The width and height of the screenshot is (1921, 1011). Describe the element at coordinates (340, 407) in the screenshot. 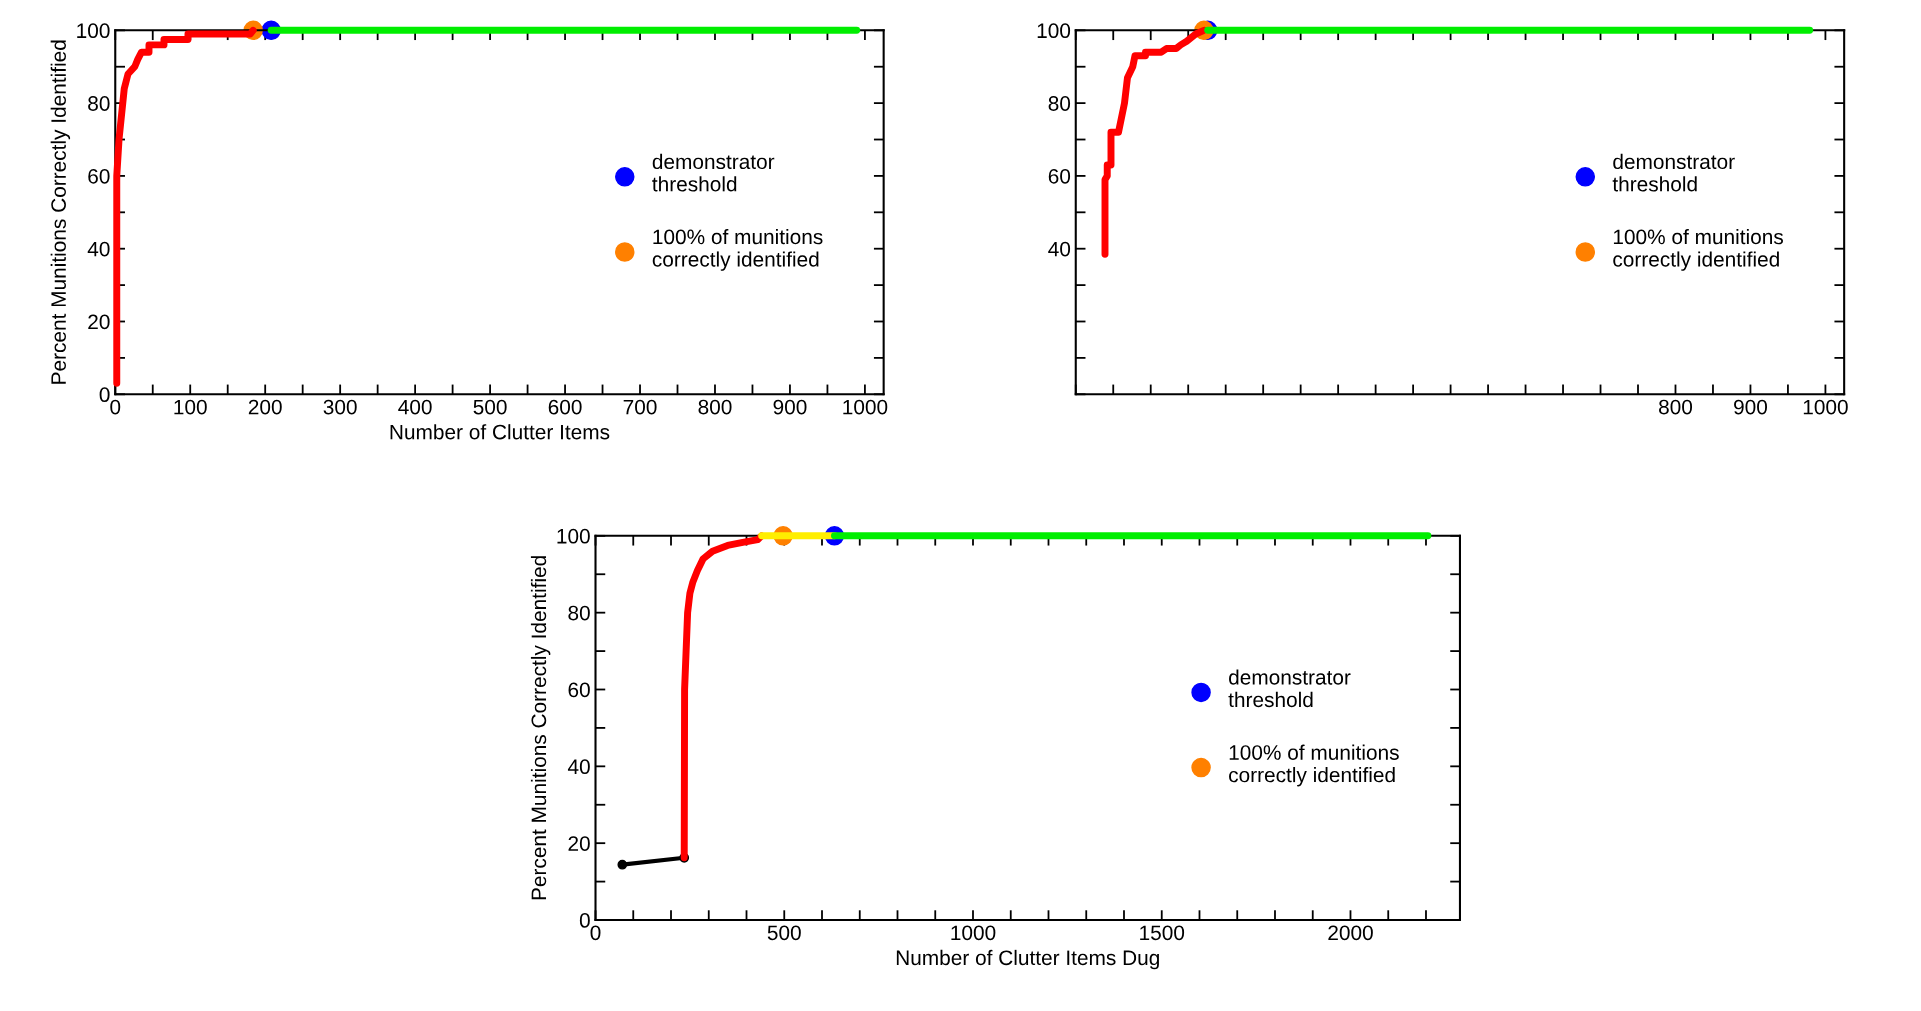

I see `x-tick-label: 300` at that location.